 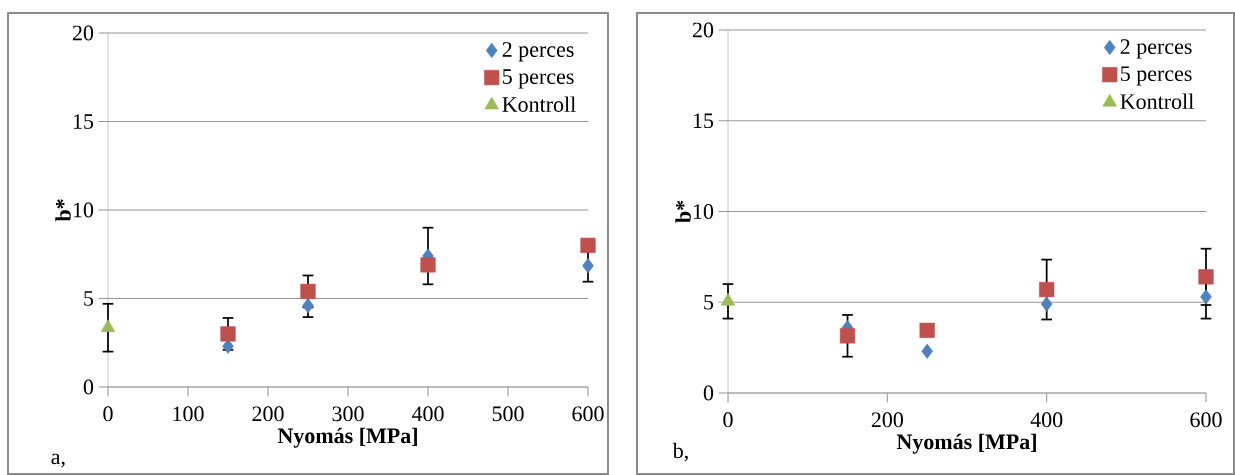 What do you see at coordinates (348, 414) in the screenshot?
I see `x-tick-label: 300` at bounding box center [348, 414].